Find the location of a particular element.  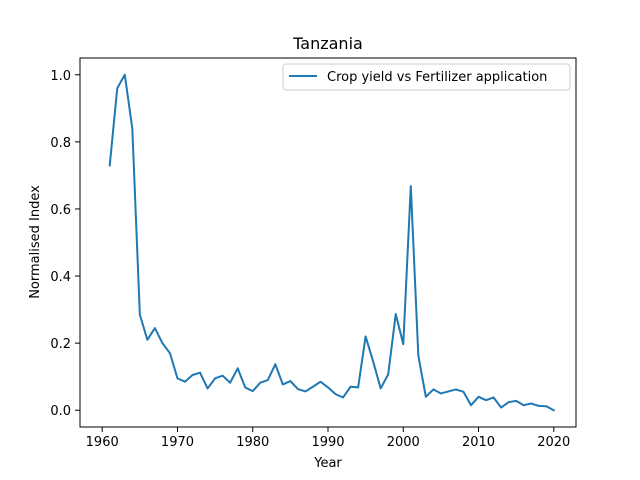

x-tick-label: 1980 is located at coordinates (252, 442).